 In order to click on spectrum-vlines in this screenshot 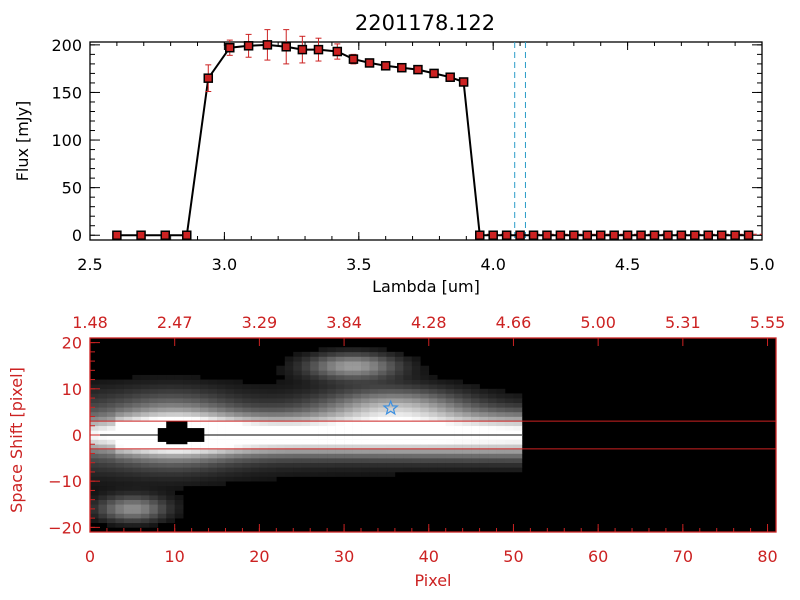, I will do `click(620, 141)`.